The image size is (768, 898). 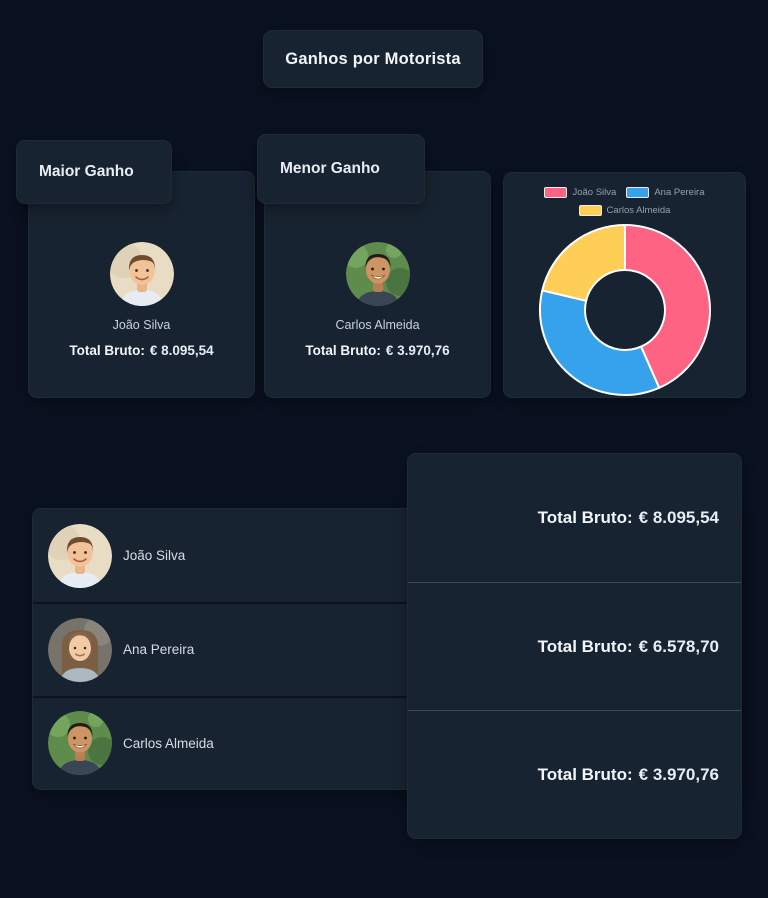 I want to click on menor-ganho-heading-card: Menor Ganho, so click(x=341, y=169).